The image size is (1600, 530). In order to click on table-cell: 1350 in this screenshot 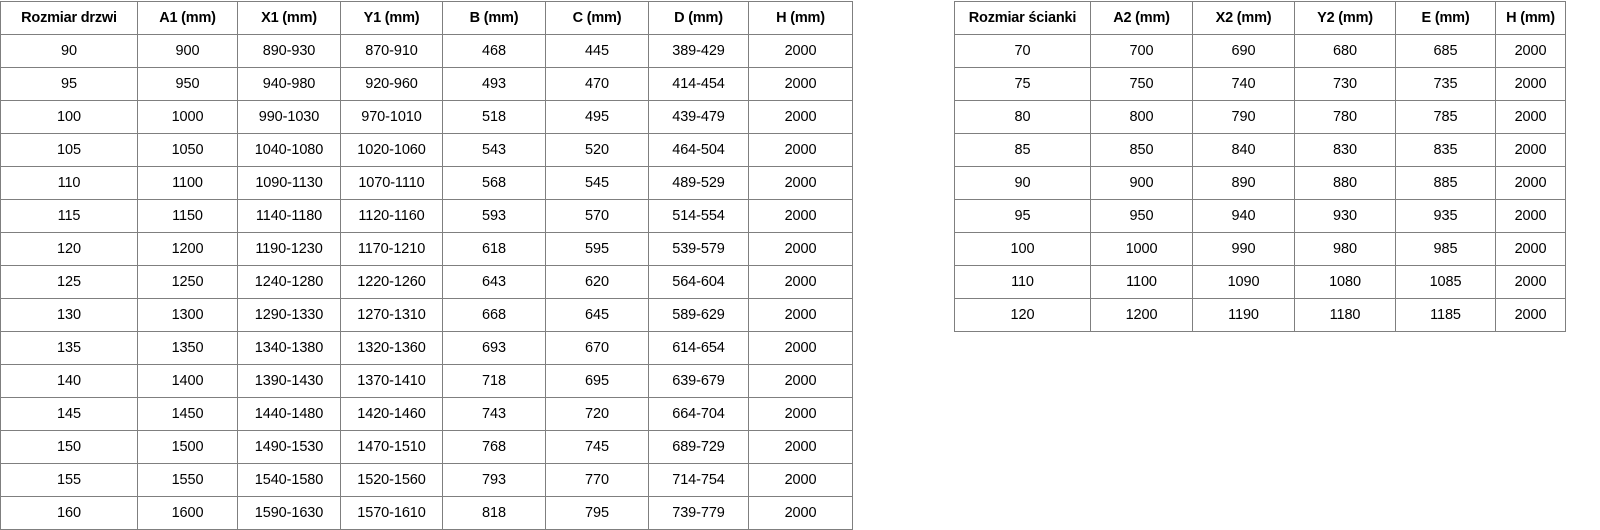, I will do `click(187, 348)`.